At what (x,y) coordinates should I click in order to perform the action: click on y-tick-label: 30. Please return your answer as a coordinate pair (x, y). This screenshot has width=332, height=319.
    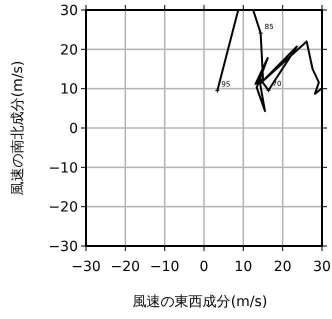
    Looking at the image, I should click on (69, 11).